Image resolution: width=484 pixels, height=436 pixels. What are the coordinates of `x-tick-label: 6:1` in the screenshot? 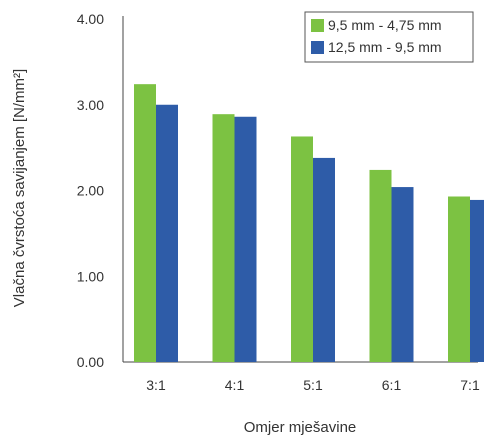 It's located at (392, 385).